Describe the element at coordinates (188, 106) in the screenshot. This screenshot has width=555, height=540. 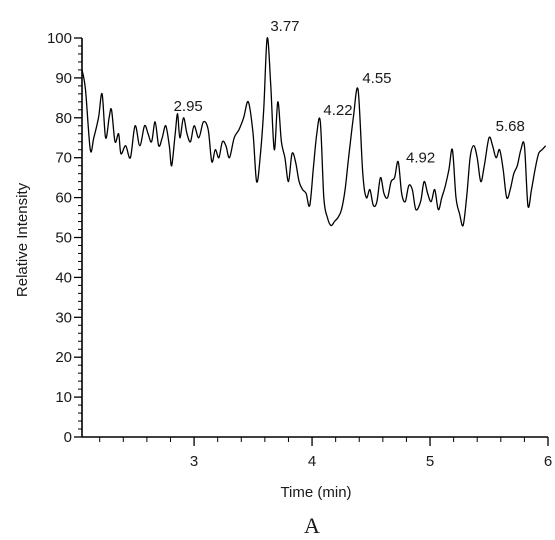
I see `peak-label: 2.95` at that location.